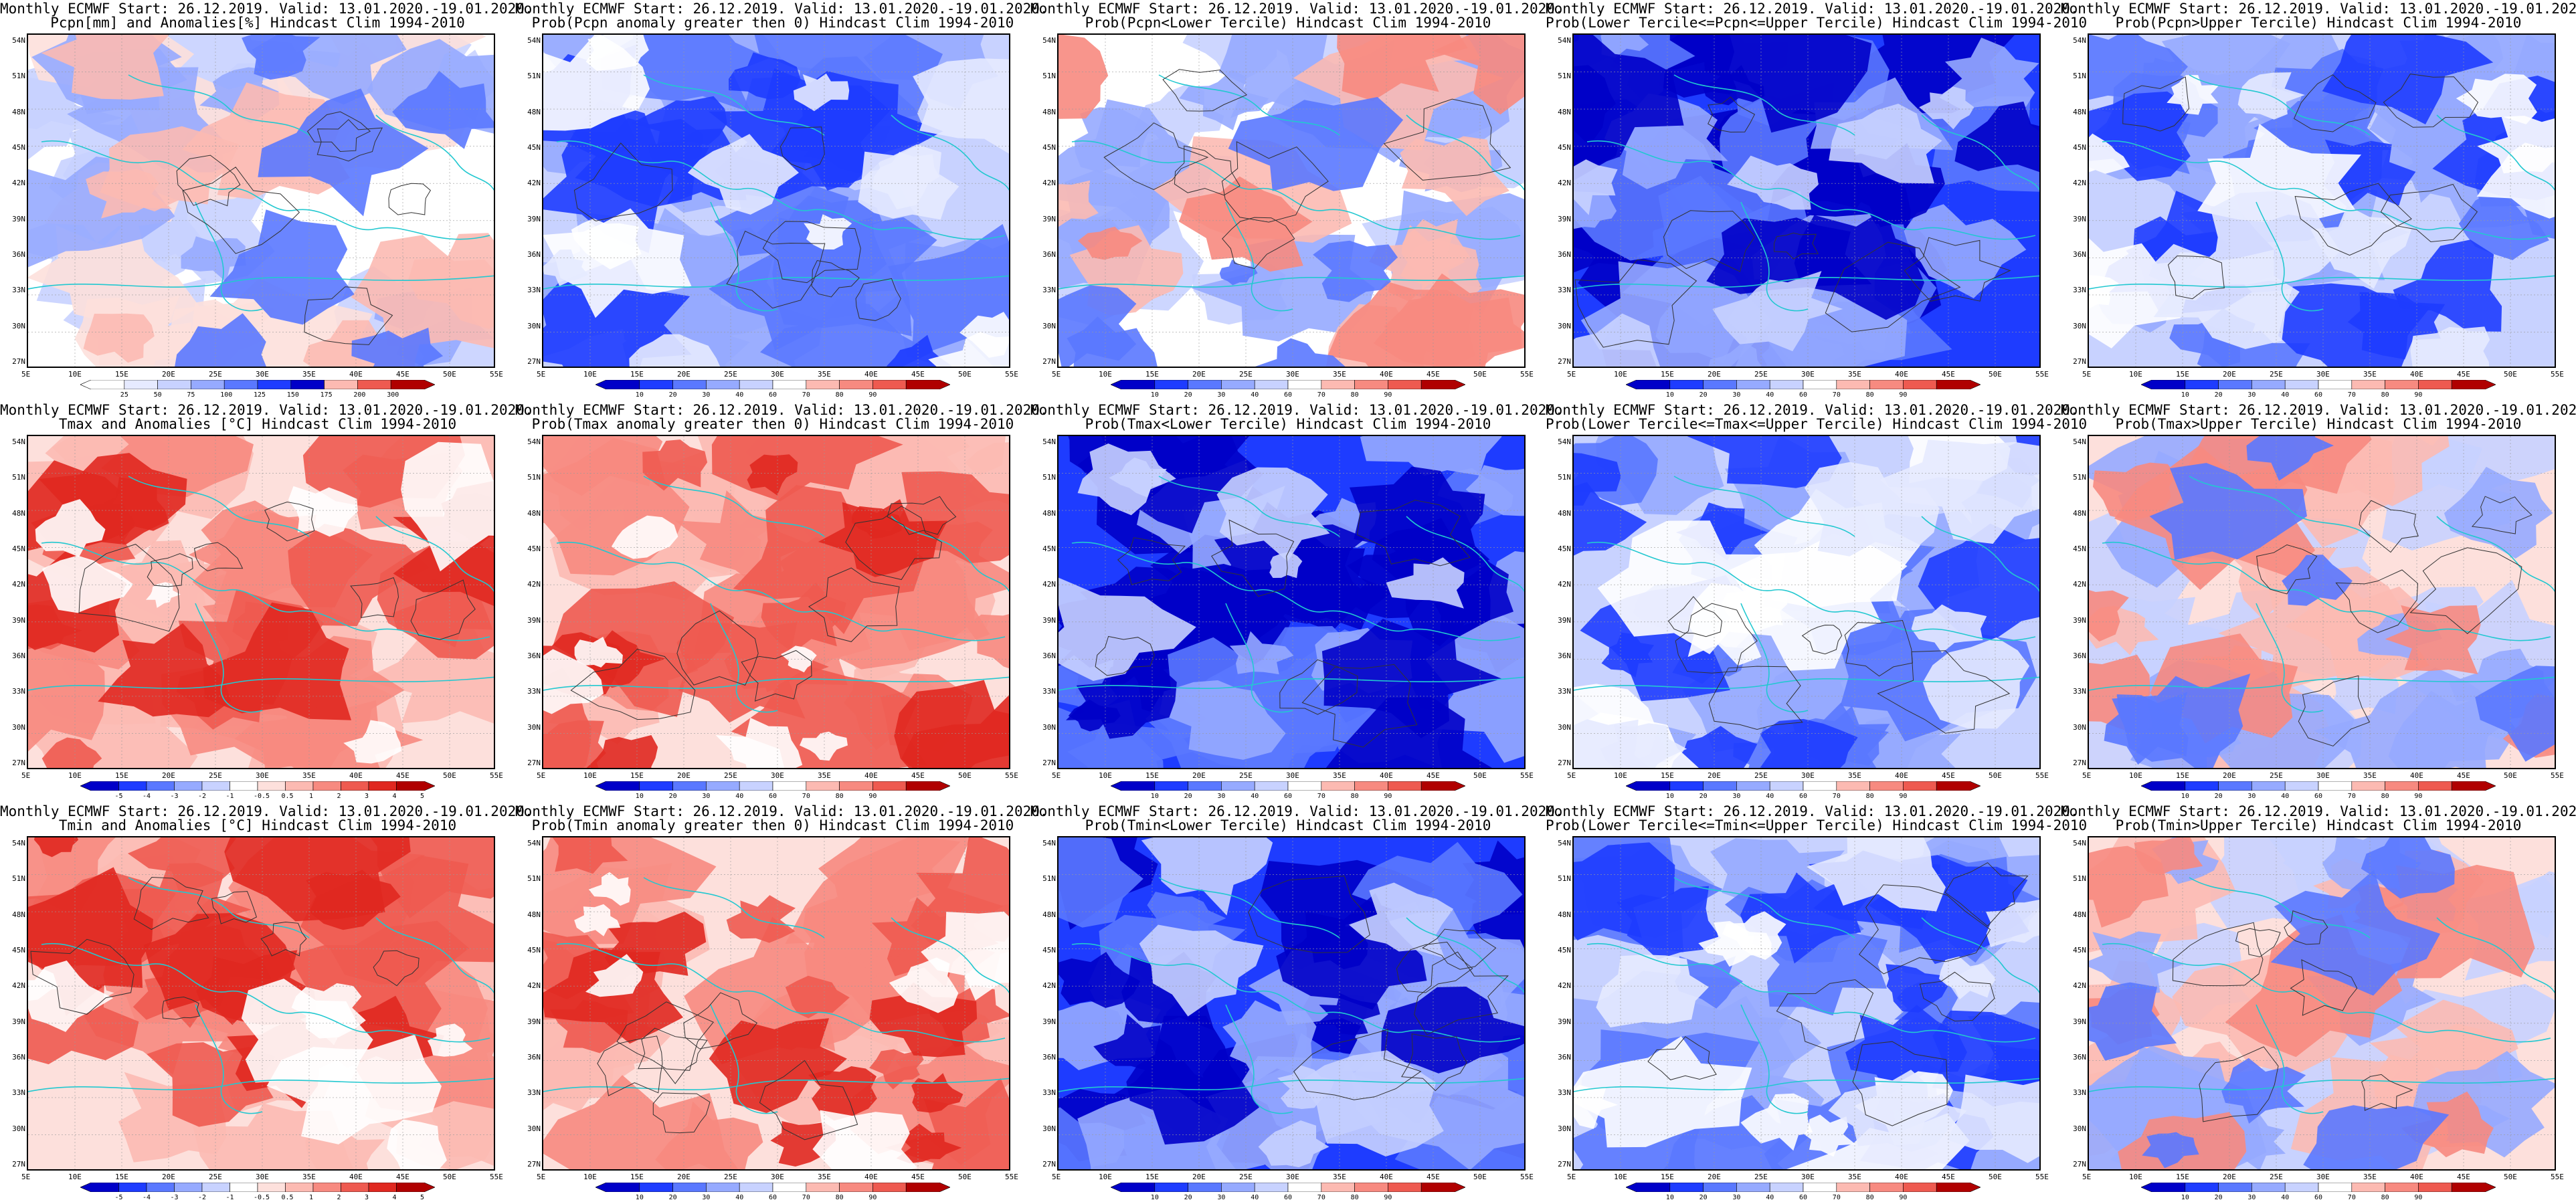 The height and width of the screenshot is (1204, 2576). I want to click on latitude-label: 30N, so click(1049, 325).